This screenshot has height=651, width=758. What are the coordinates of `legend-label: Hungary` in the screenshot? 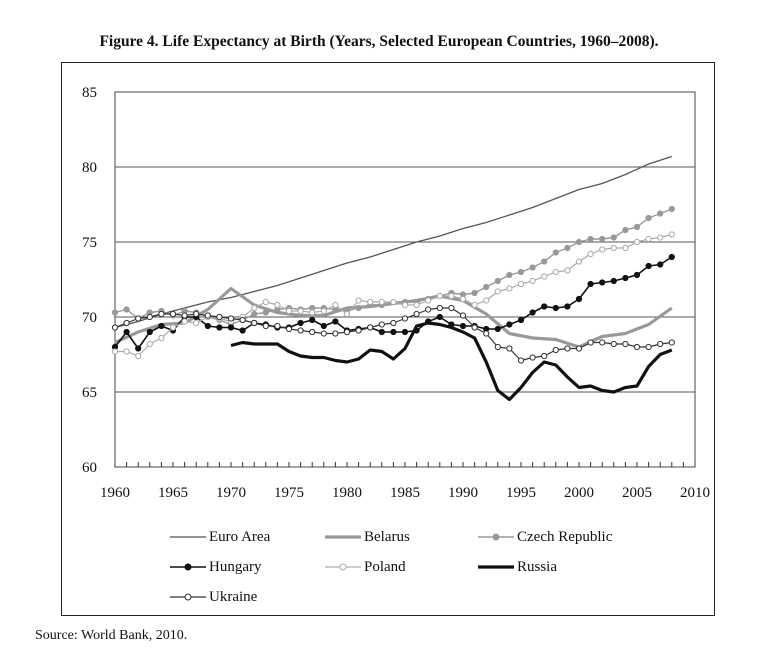 It's located at (235, 566).